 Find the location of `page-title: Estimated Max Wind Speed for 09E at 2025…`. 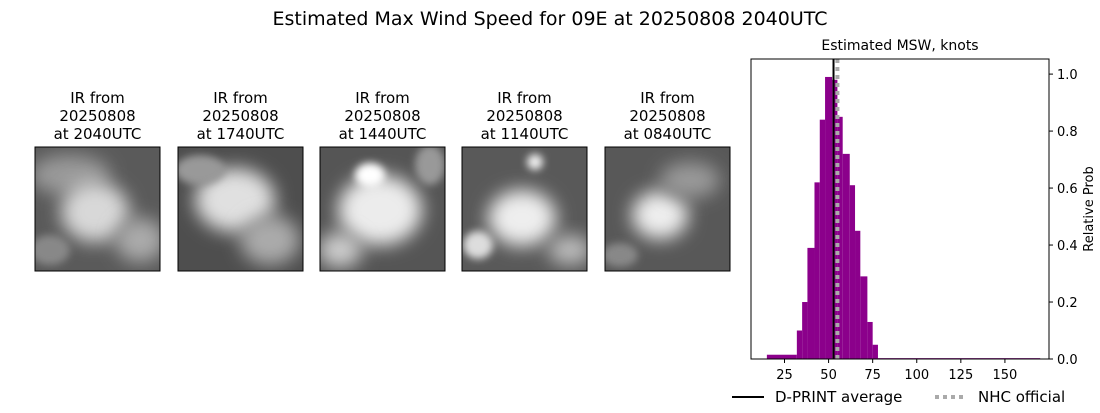

page-title: Estimated Max Wind Speed for 09E at 2025… is located at coordinates (549, 19).